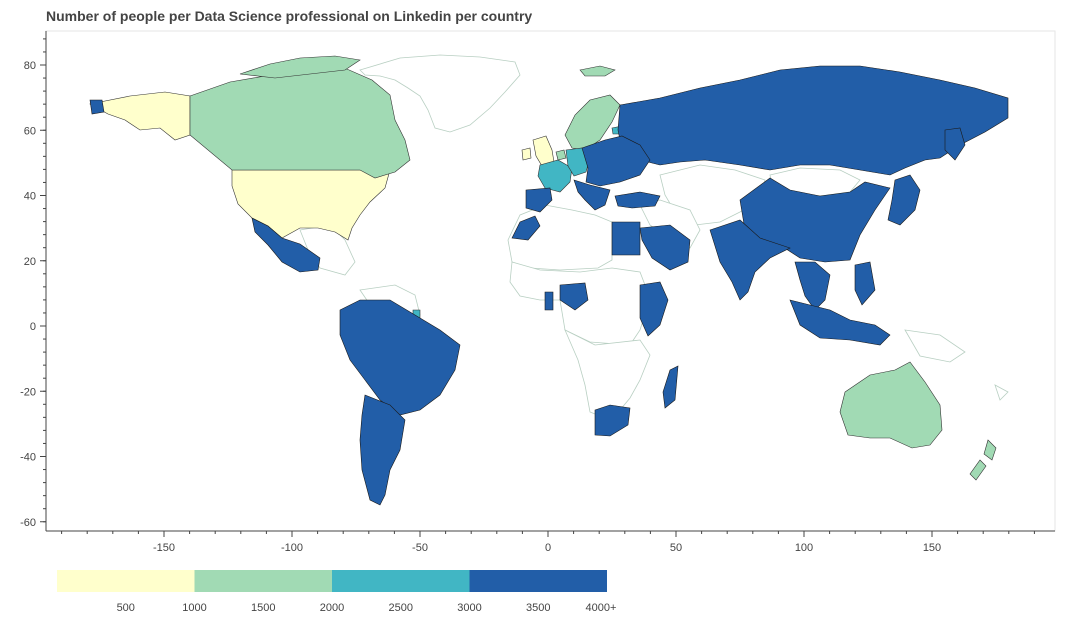 Image resolution: width=1079 pixels, height=631 pixels. What do you see at coordinates (30, 66) in the screenshot?
I see `y-tick-label: 80` at bounding box center [30, 66].